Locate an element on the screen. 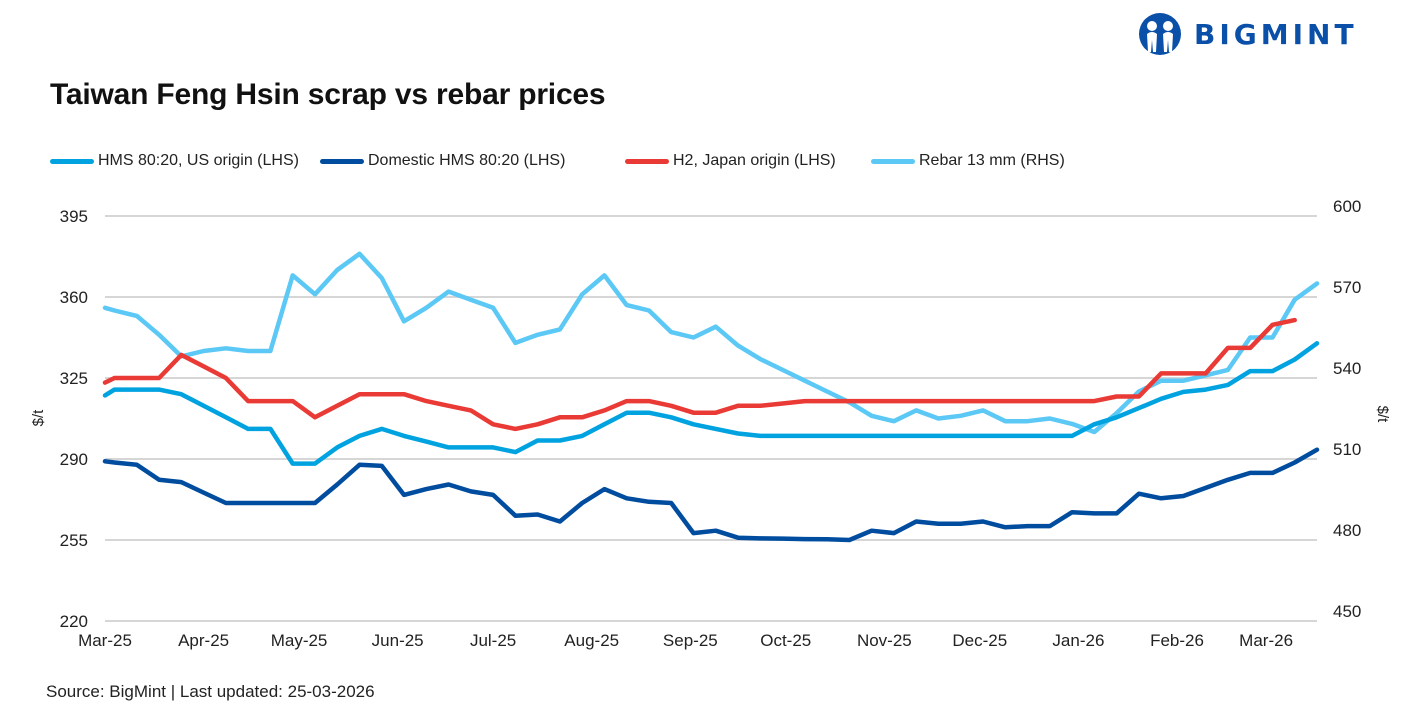  people-logo-icon is located at coordinates (1160, 34).